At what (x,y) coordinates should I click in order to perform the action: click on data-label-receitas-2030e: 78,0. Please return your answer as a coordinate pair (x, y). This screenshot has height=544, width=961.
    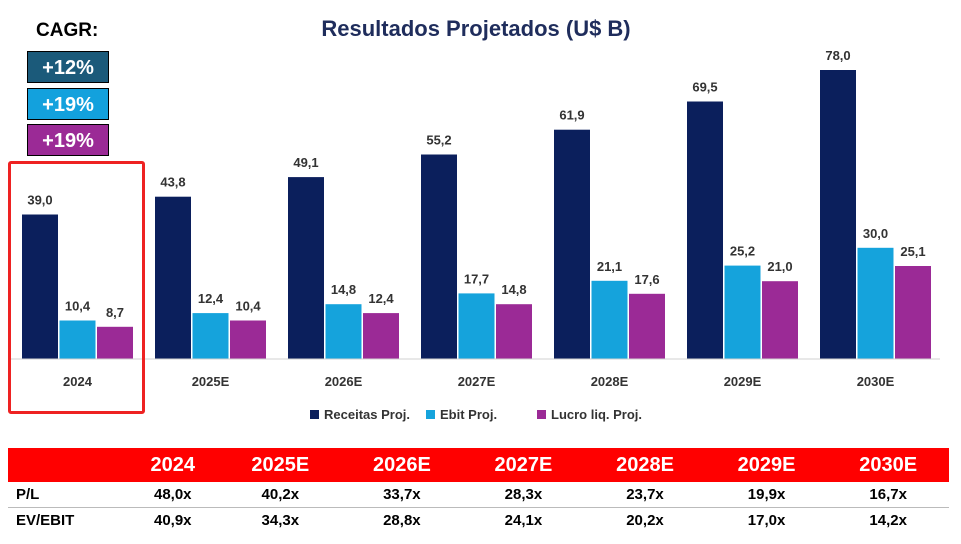
    Looking at the image, I should click on (837, 55).